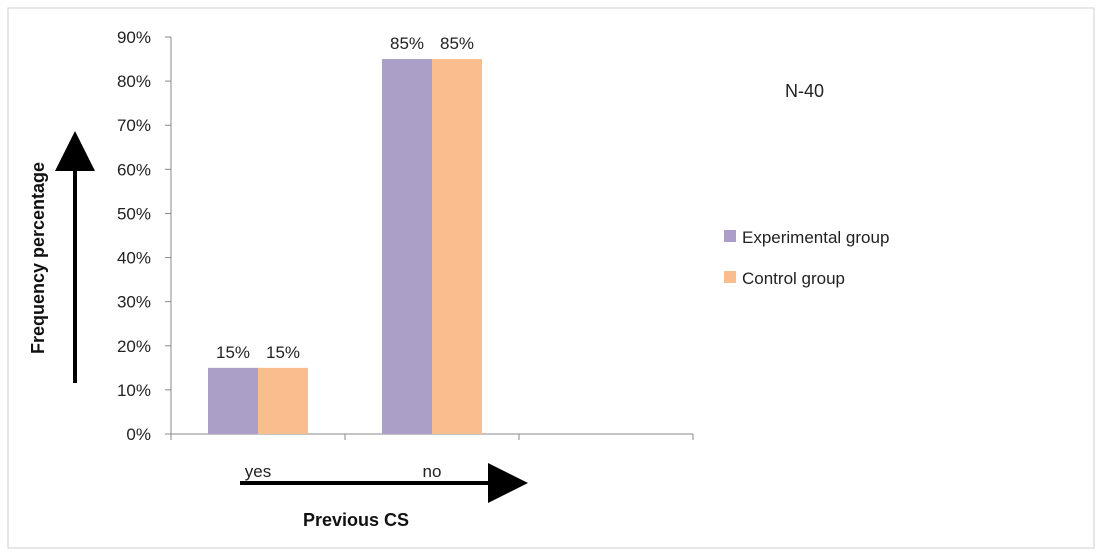  Describe the element at coordinates (793, 278) in the screenshot. I see `legend-label-control: Control group` at that location.